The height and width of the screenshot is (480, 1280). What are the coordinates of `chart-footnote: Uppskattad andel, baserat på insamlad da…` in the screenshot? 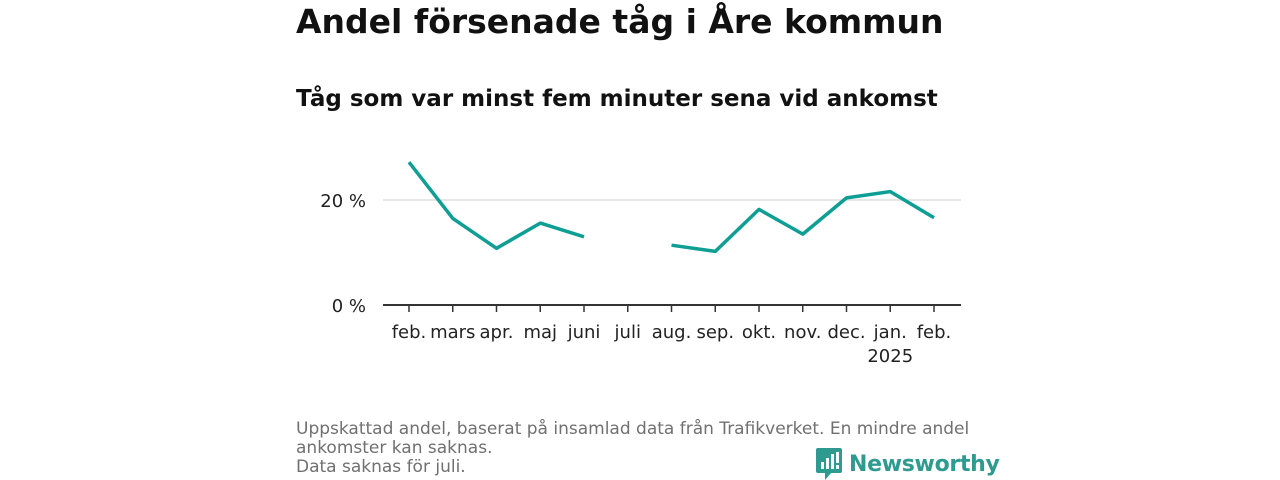 It's located at (646, 448).